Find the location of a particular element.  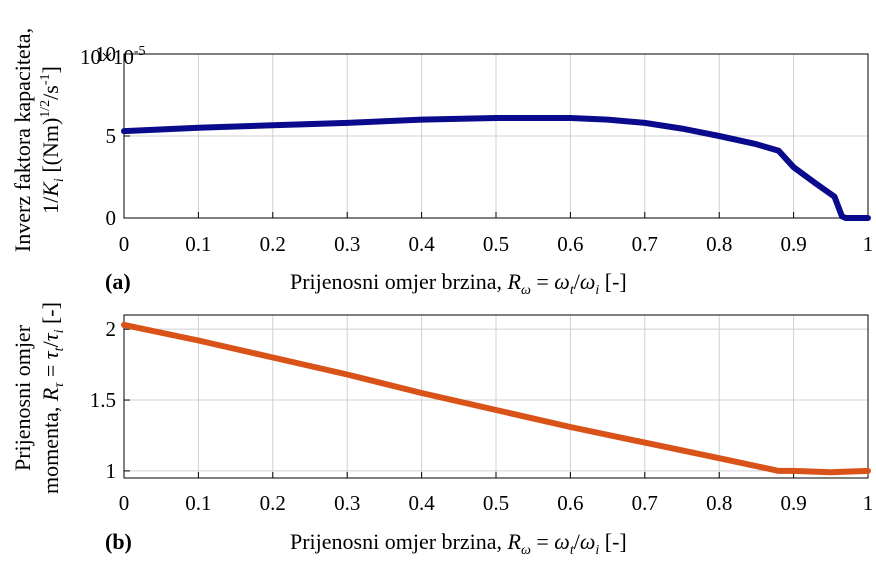

panel-a-xtick-label: 0.8 is located at coordinates (719, 244).